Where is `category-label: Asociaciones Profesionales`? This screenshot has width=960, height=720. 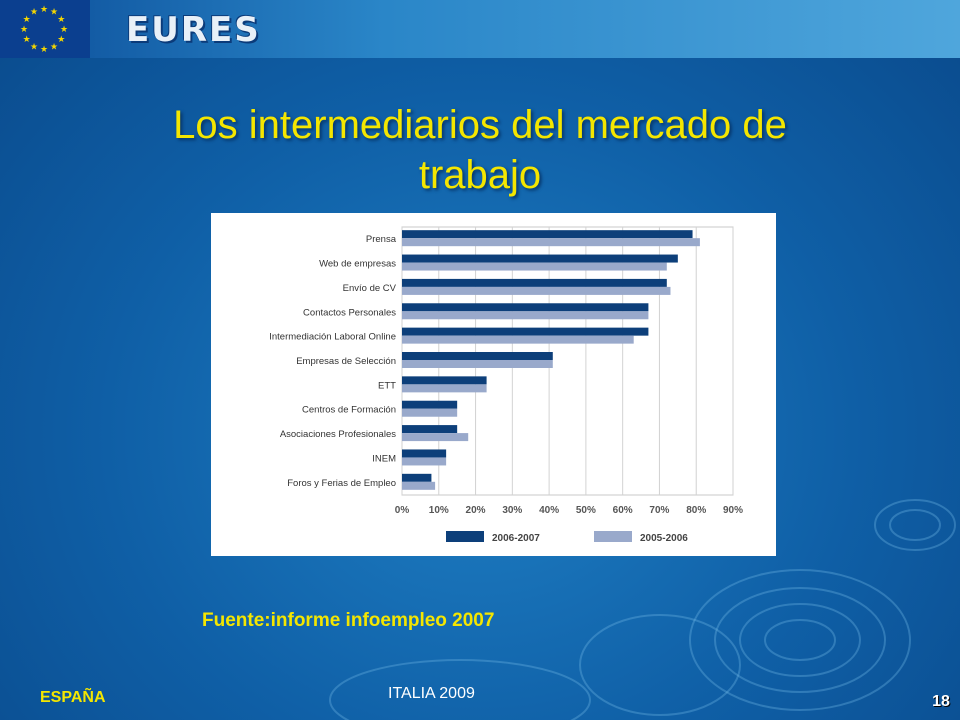 category-label: Asociaciones Profesionales is located at coordinates (338, 434).